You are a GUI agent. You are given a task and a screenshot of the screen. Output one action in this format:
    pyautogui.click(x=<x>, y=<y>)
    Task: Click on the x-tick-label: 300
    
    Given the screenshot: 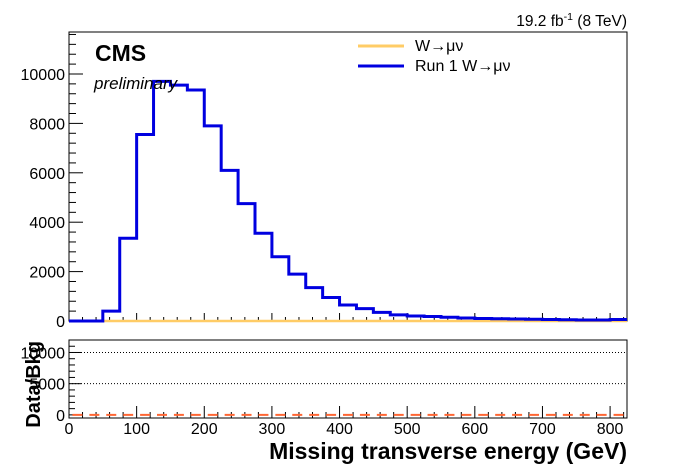 What is the action you would take?
    pyautogui.click(x=272, y=429)
    